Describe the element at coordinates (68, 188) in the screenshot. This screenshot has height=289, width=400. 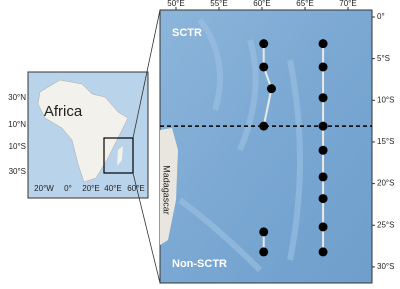
I see `inset-lon-label: 0°` at that location.